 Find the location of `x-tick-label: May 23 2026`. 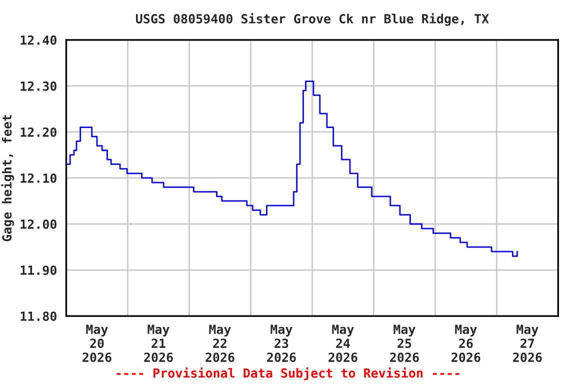

x-tick-label: May 23 2026 is located at coordinates (281, 343).